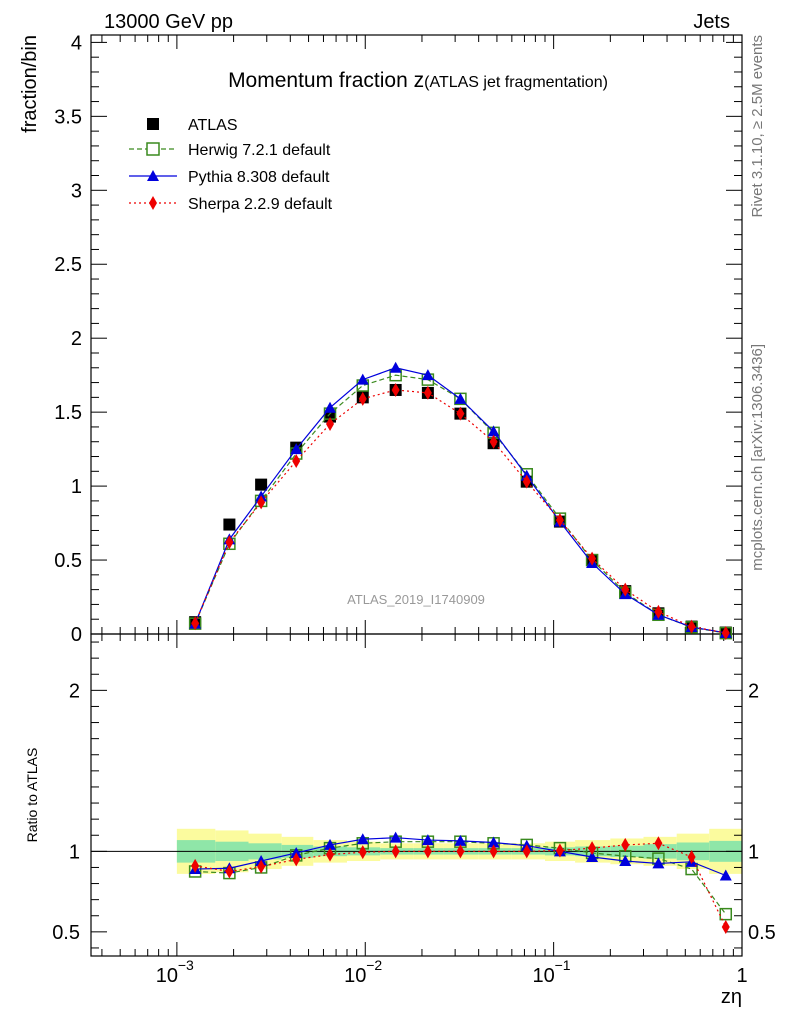  Describe the element at coordinates (741, 976) in the screenshot. I see `x-tick-label: 1` at that location.